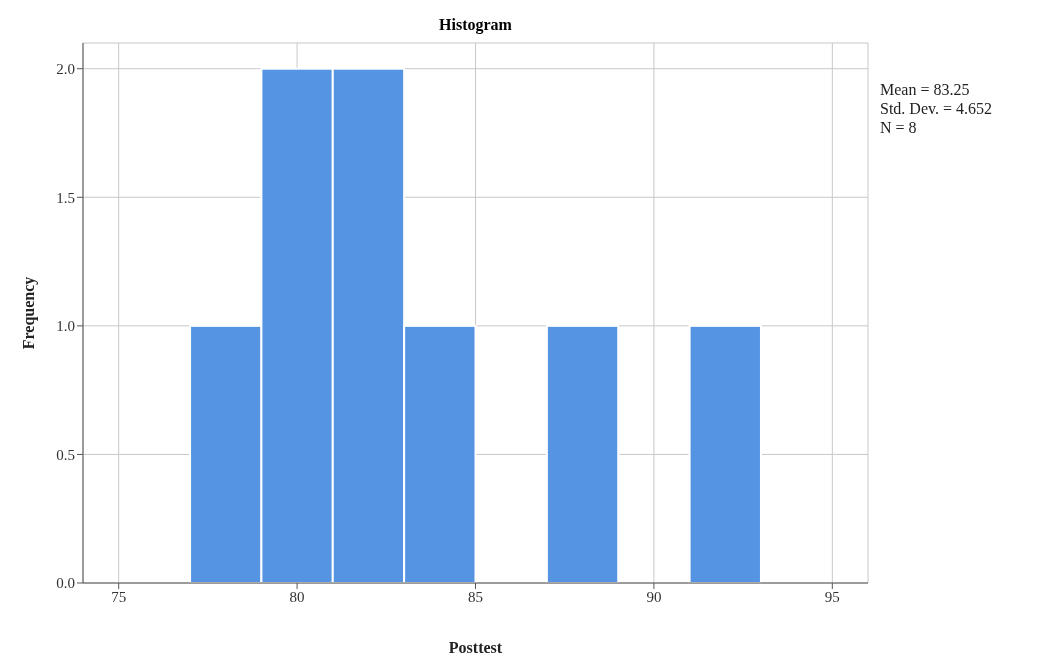  What do you see at coordinates (65, 197) in the screenshot?
I see `y-tick-label: 1.5` at bounding box center [65, 197].